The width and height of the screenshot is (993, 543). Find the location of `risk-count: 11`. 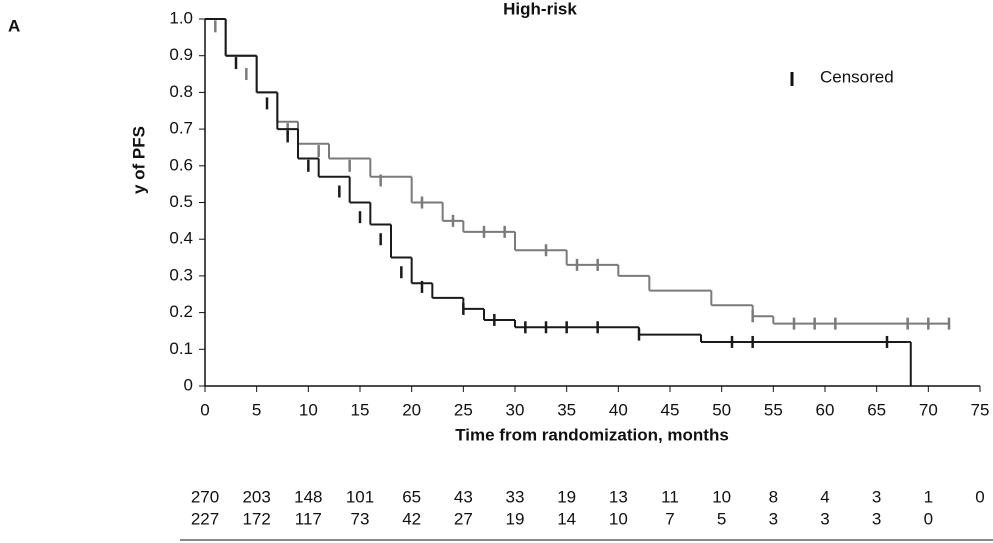

risk-count: 11 is located at coordinates (670, 496).